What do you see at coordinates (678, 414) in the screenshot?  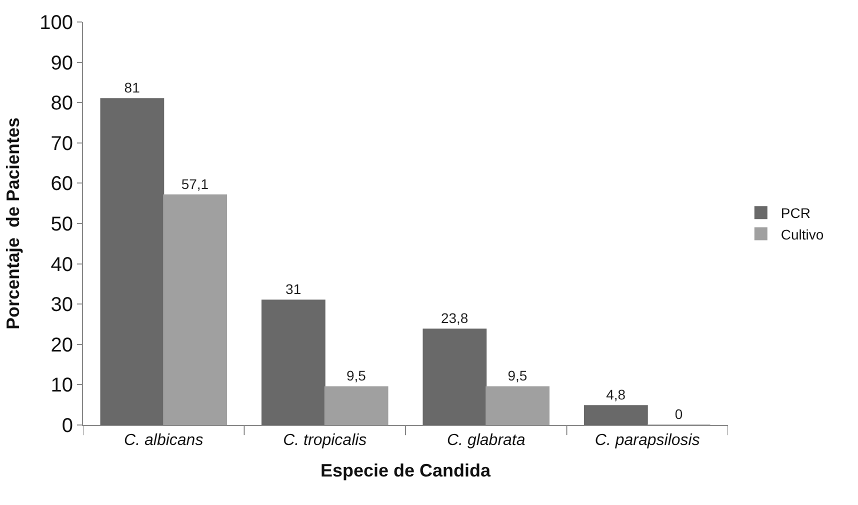 I see `data-label: 0` at bounding box center [678, 414].